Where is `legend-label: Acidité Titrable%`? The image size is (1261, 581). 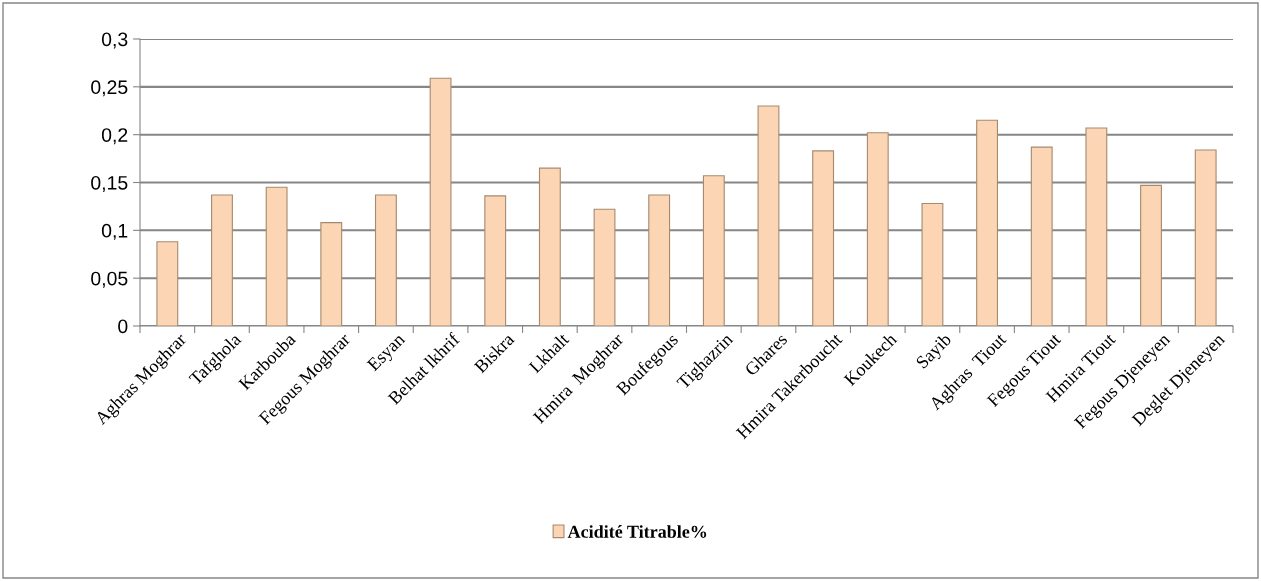 legend-label: Acidité Titrable% is located at coordinates (637, 531).